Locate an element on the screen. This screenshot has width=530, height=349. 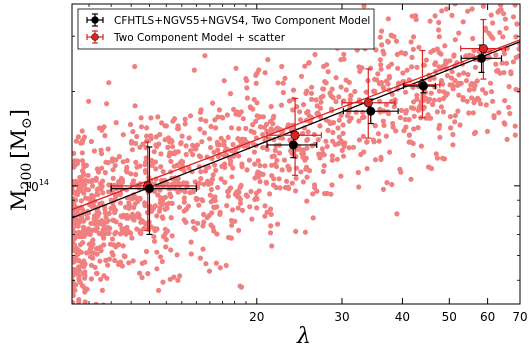
legend-marker-red is located at coordinates (95, 37).